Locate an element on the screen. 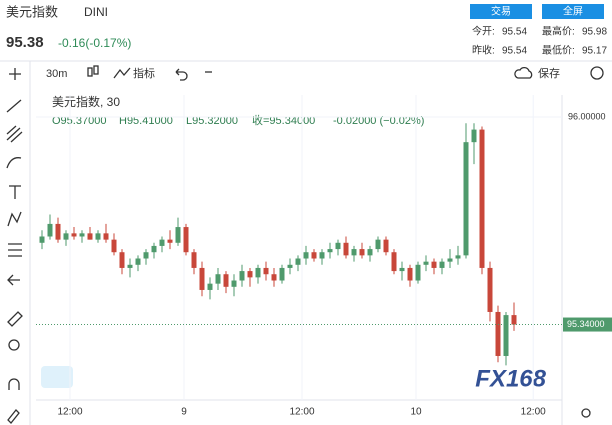  trade-button is located at coordinates (501, 11).